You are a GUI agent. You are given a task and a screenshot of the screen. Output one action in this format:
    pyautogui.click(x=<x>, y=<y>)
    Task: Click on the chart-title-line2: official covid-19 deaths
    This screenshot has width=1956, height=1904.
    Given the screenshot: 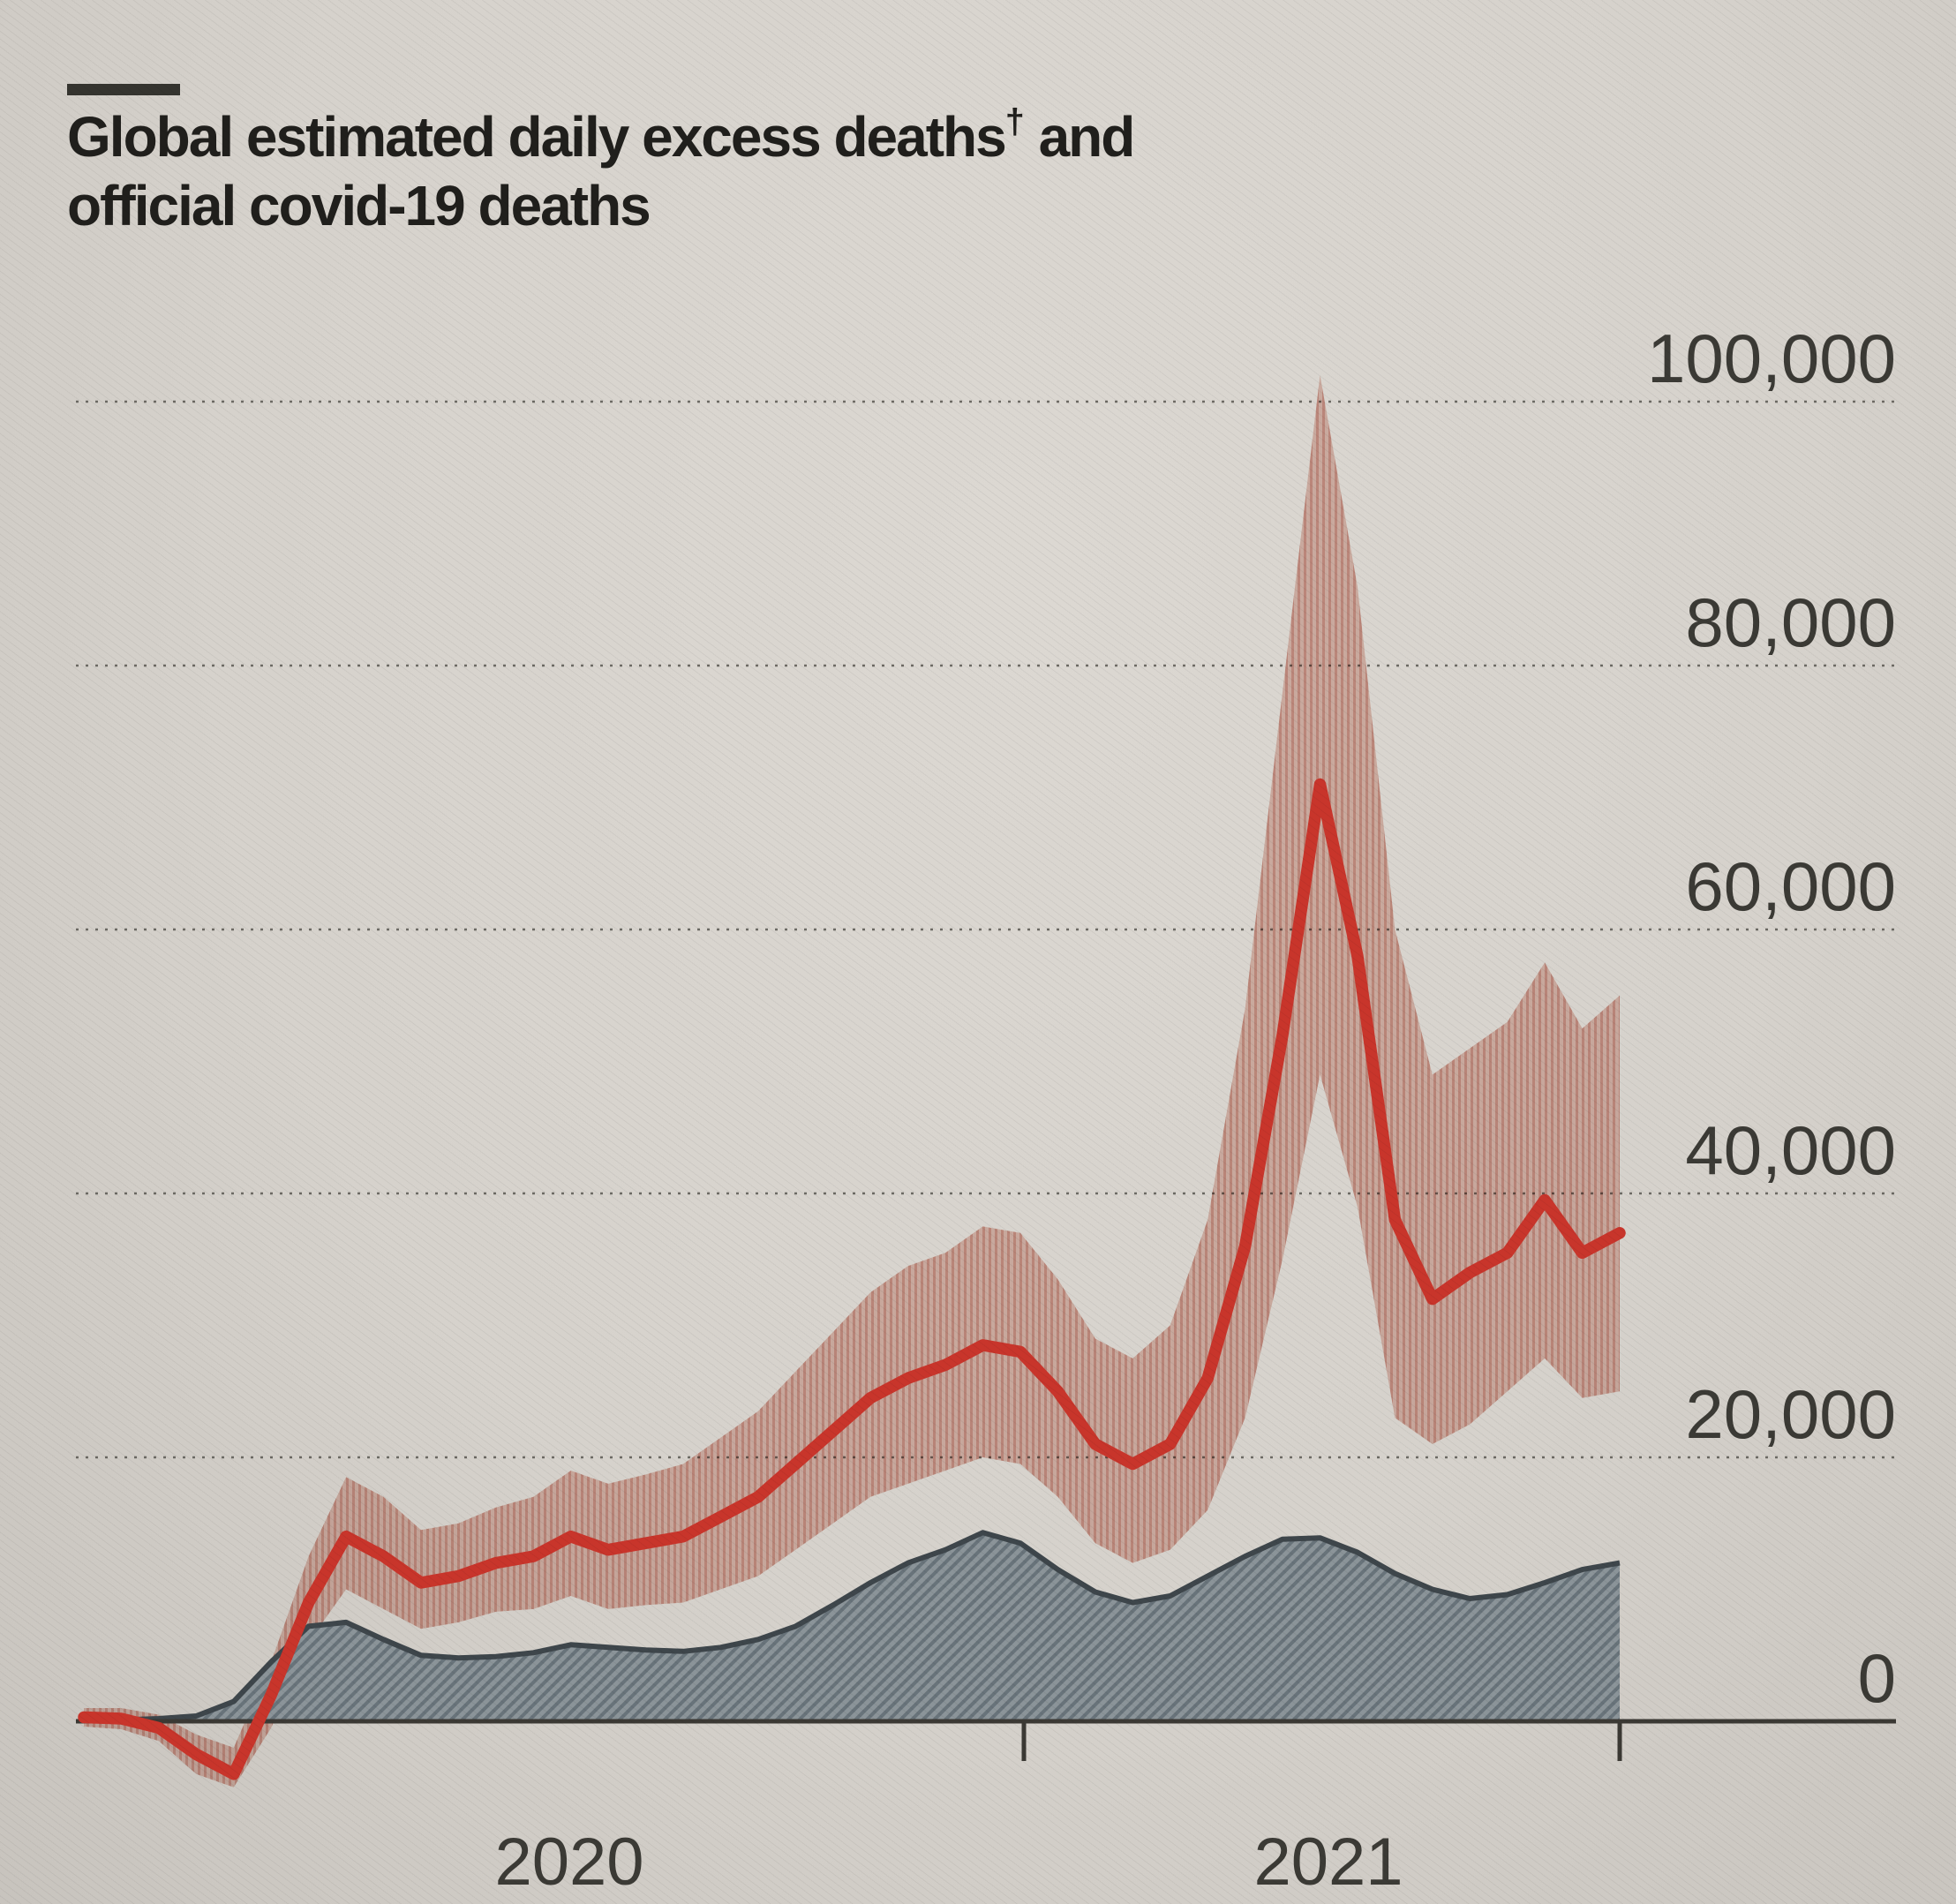 What is the action you would take?
    pyautogui.click(x=359, y=206)
    